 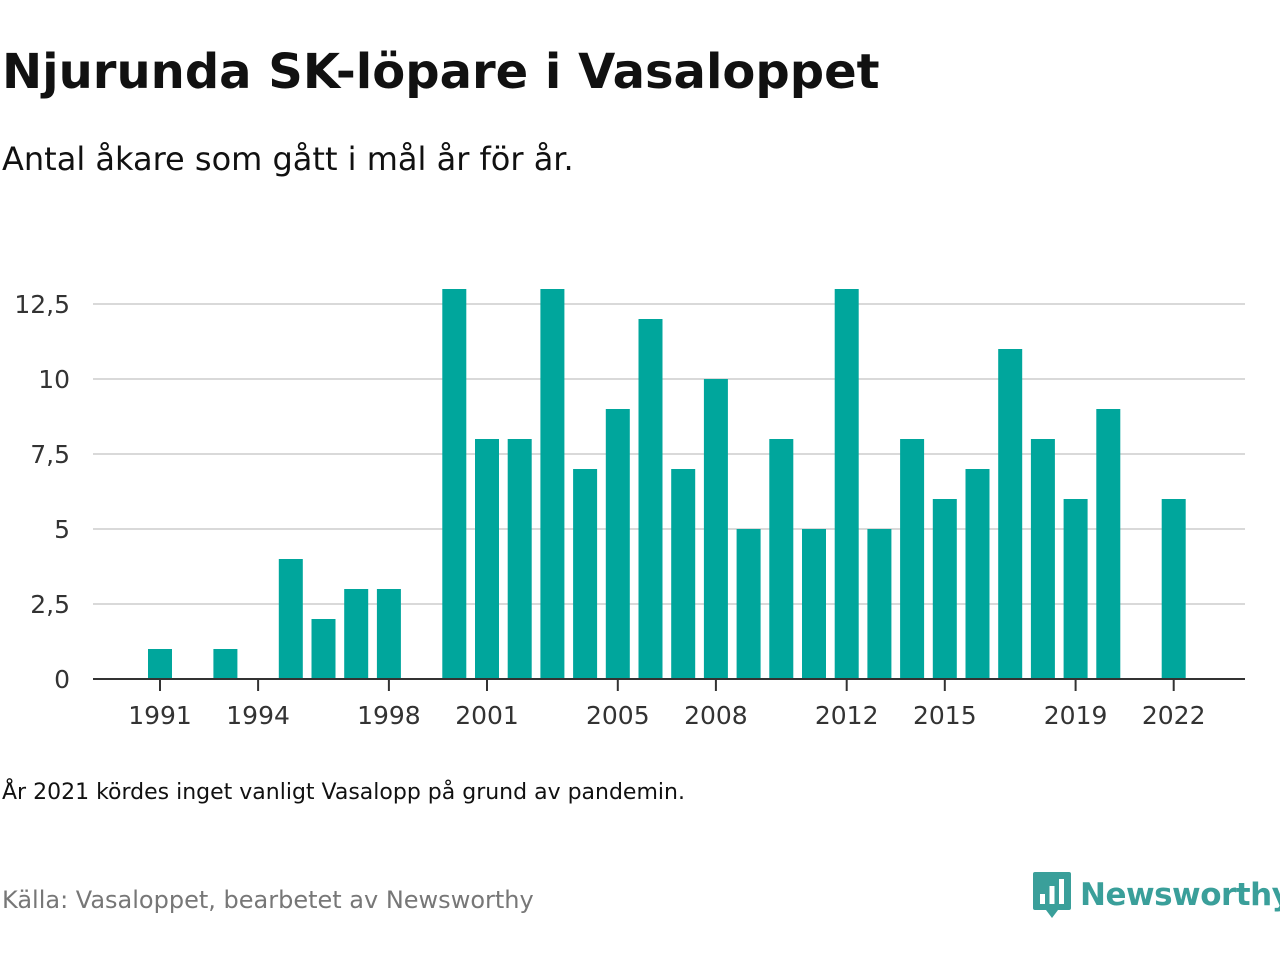 What do you see at coordinates (748, 604) in the screenshot?
I see `bar-2009` at bounding box center [748, 604].